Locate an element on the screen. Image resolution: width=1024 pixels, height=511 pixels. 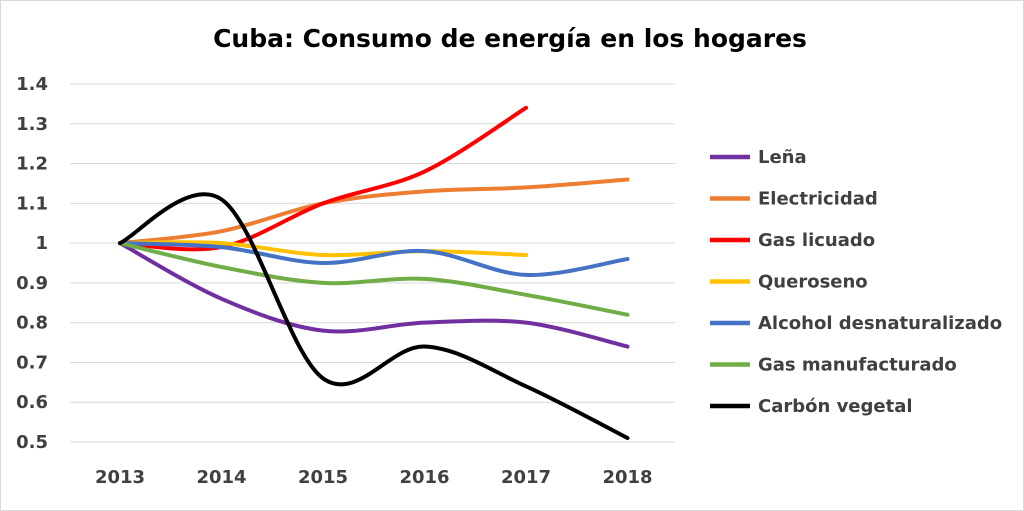
legend-label: Alcohol desnaturalizado is located at coordinates (880, 323).